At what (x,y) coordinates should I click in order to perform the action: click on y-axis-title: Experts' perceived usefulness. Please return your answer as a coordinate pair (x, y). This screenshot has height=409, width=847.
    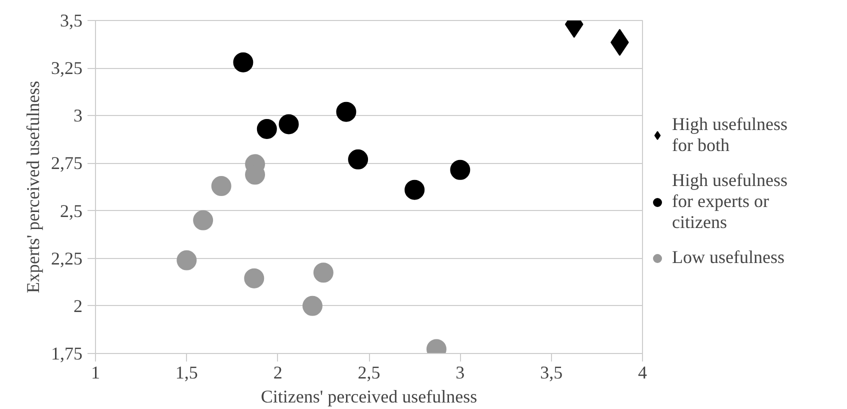
    Looking at the image, I should click on (33, 187).